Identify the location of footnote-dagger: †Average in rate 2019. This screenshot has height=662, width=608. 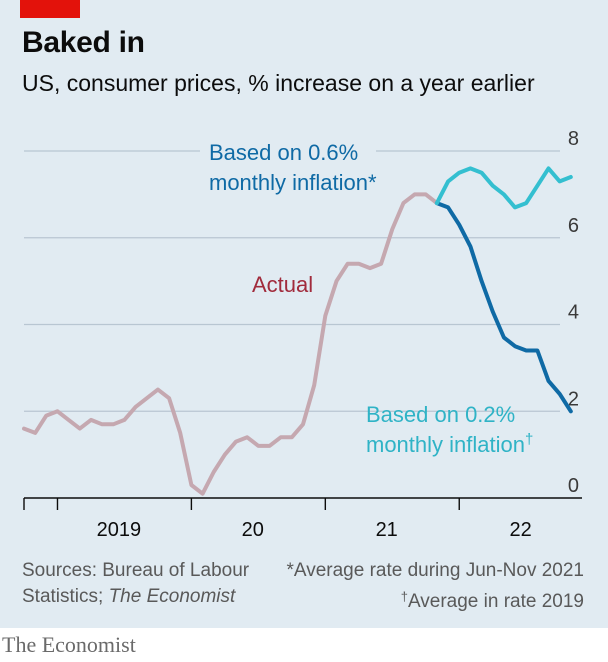
(435, 599).